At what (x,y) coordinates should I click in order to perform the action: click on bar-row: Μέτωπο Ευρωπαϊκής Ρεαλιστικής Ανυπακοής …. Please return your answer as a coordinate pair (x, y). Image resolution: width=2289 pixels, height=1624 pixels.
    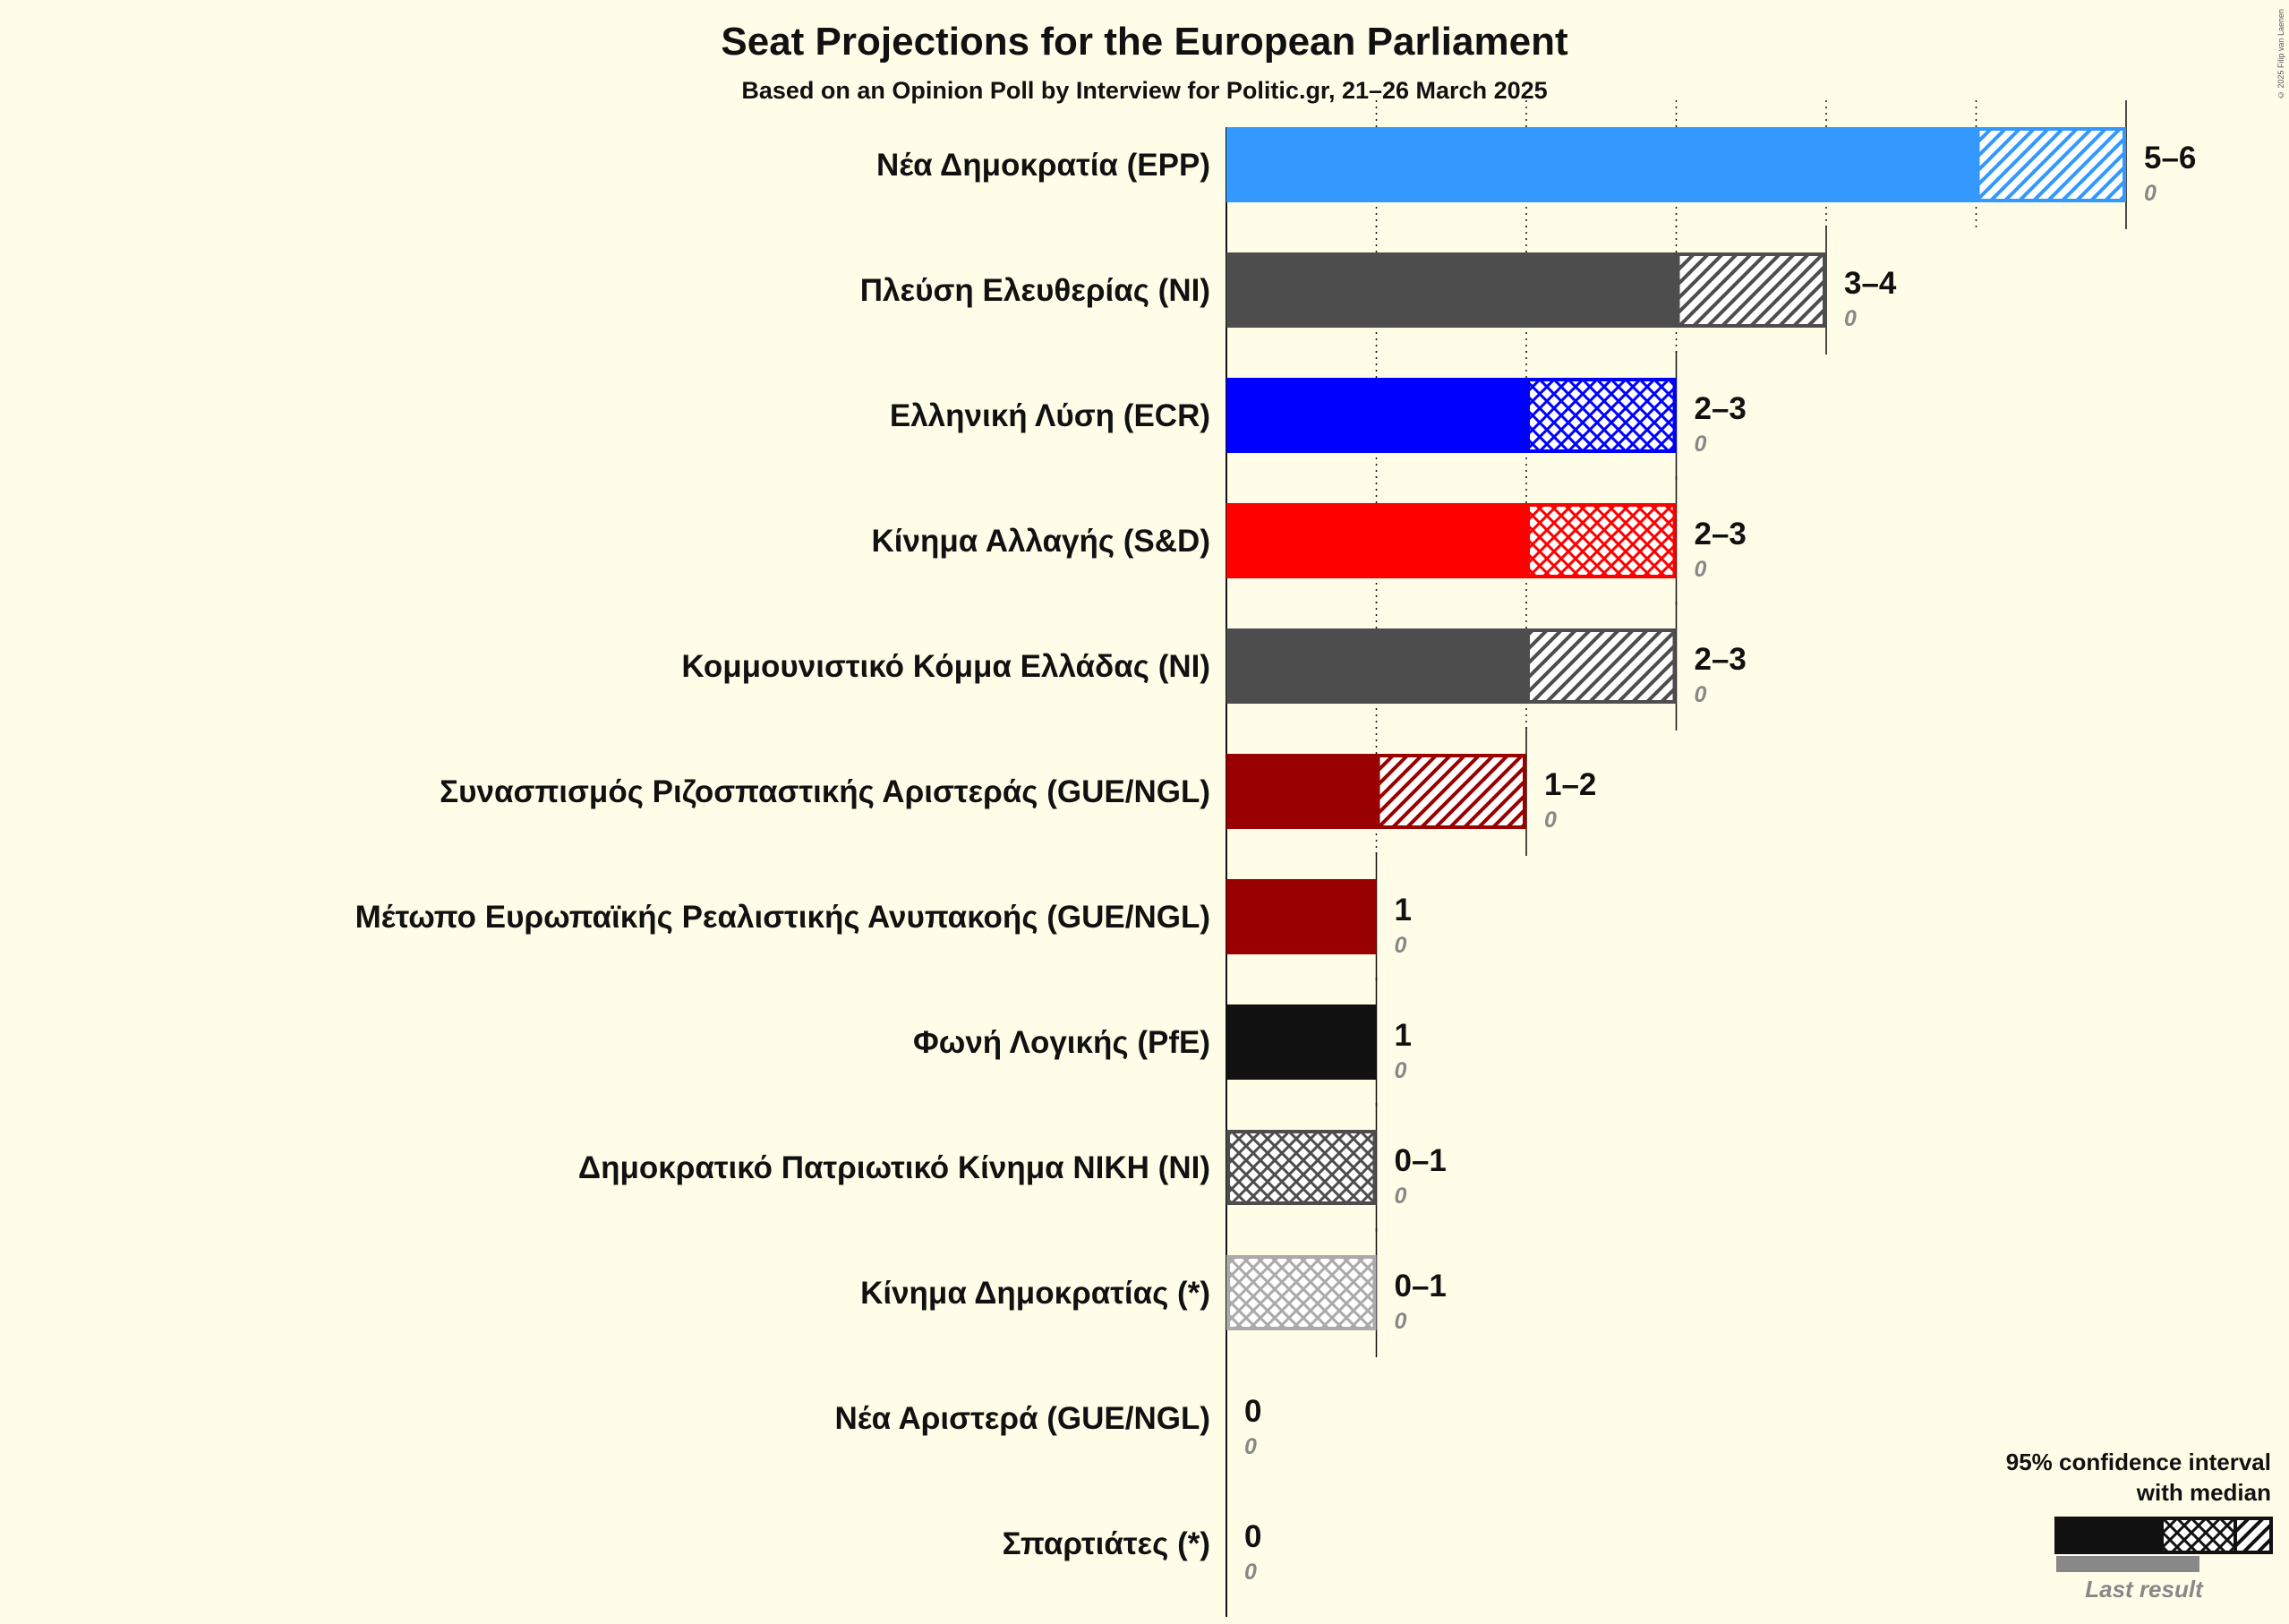
    Looking at the image, I should click on (883, 918).